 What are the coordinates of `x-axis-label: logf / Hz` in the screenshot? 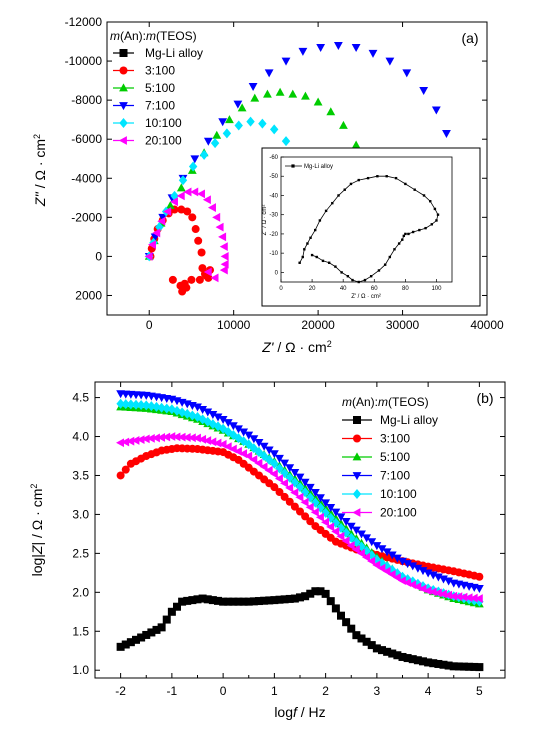 It's located at (299, 712).